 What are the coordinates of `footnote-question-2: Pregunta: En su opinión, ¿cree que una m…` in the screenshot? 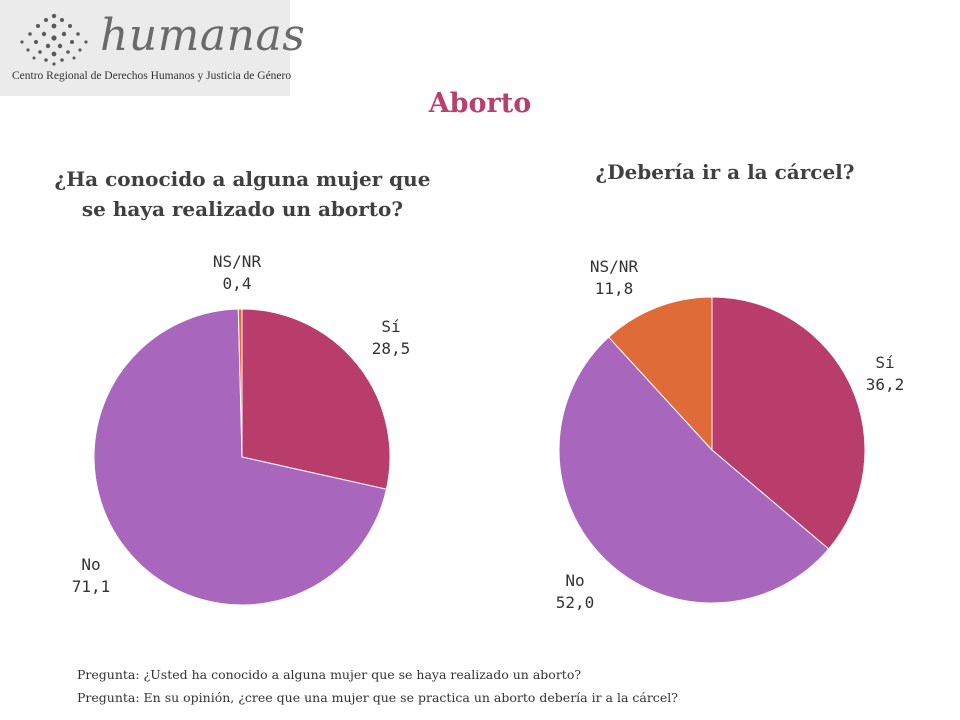 It's located at (377, 697).